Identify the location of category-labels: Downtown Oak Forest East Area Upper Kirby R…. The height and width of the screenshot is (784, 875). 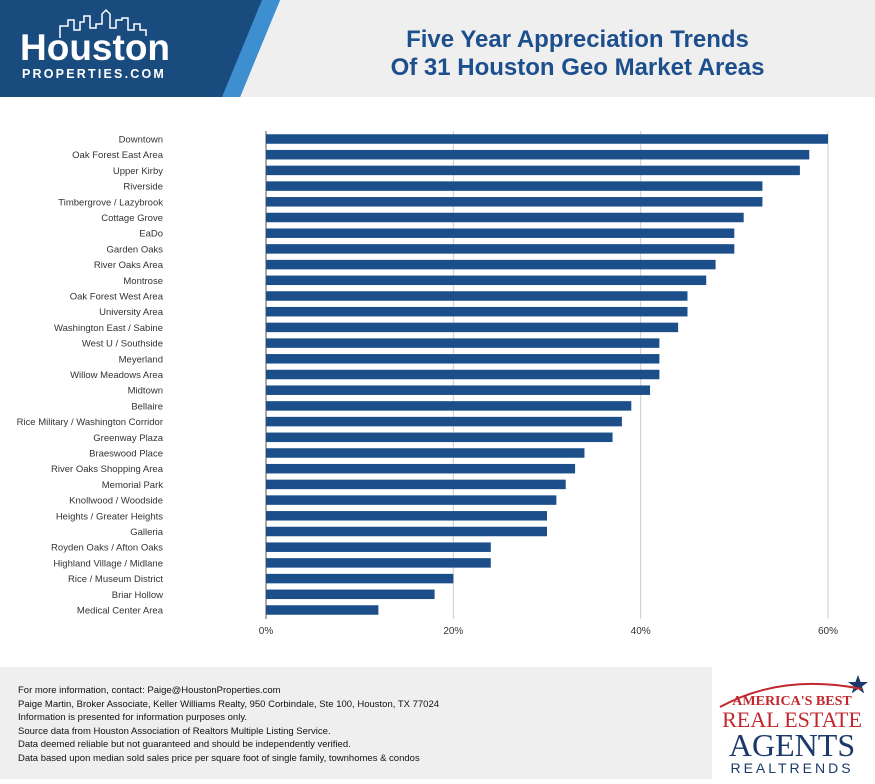
(90, 376).